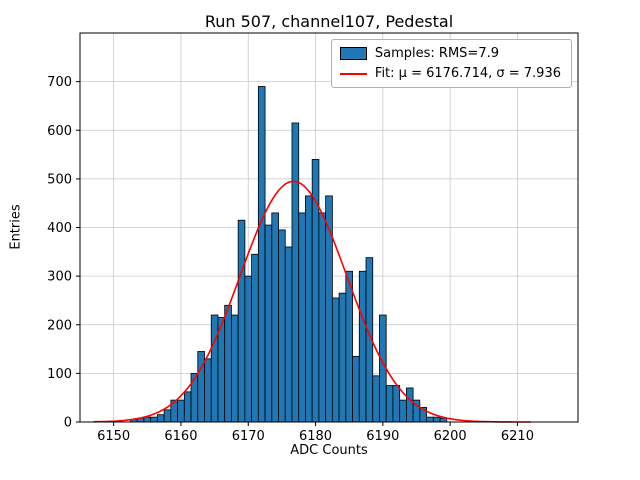  I want to click on x-tick-label: 6160, so click(180, 436).